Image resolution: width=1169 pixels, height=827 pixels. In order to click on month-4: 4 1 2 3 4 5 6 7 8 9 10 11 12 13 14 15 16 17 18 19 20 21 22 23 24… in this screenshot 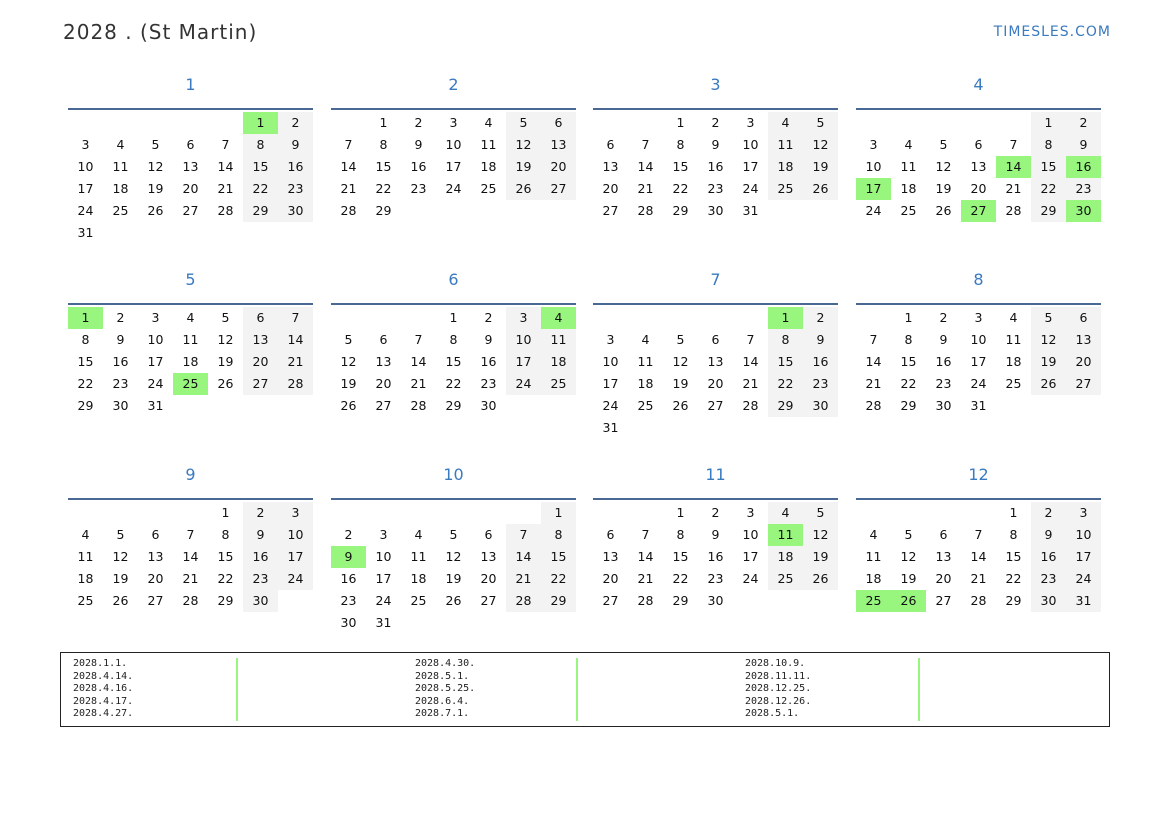, I will do `click(978, 148)`.